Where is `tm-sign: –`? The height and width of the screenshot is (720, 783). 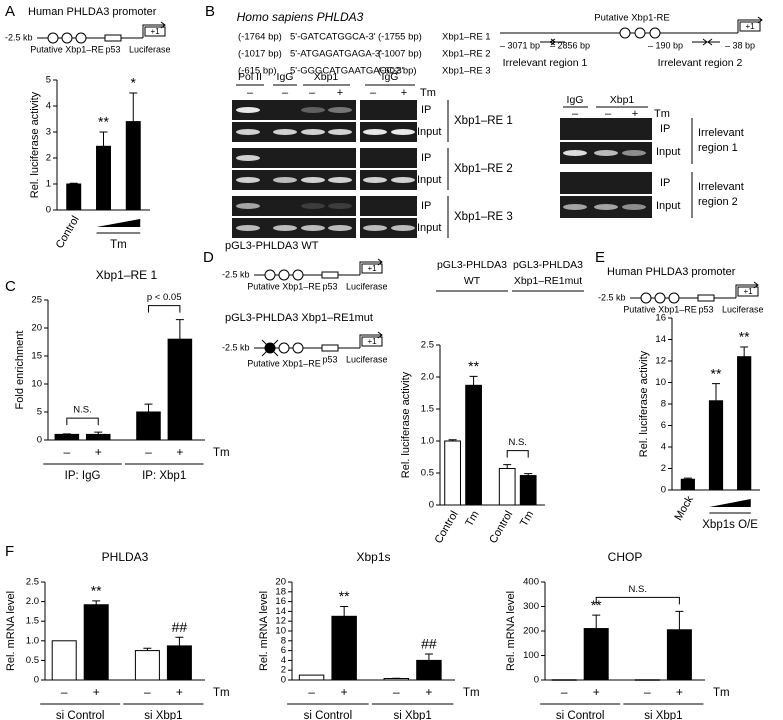
tm-sign: – is located at coordinates (250, 93).